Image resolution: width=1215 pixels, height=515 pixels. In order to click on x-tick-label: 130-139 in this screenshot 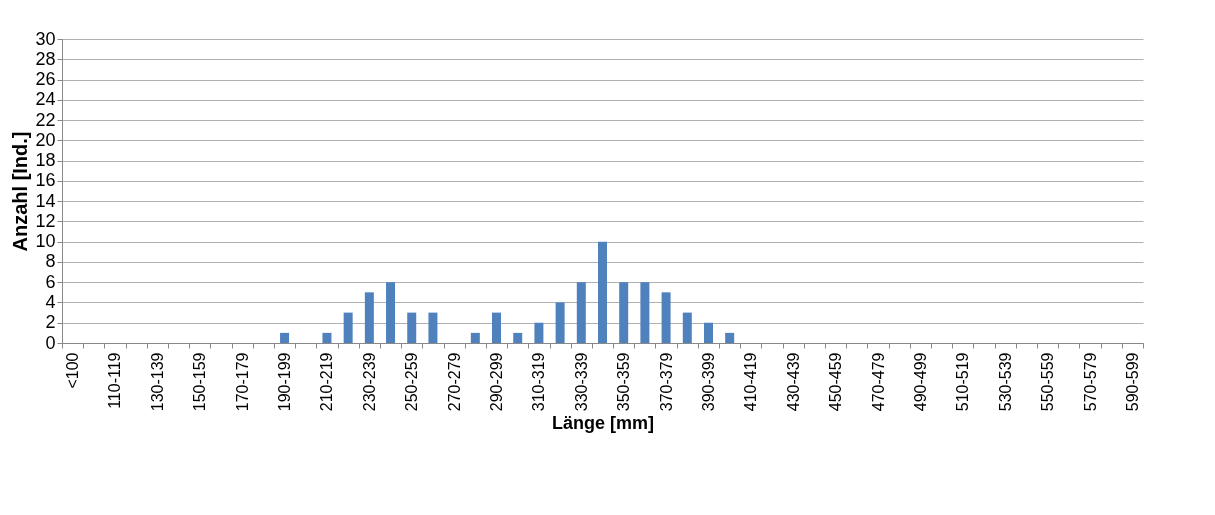, I will do `click(157, 382)`.